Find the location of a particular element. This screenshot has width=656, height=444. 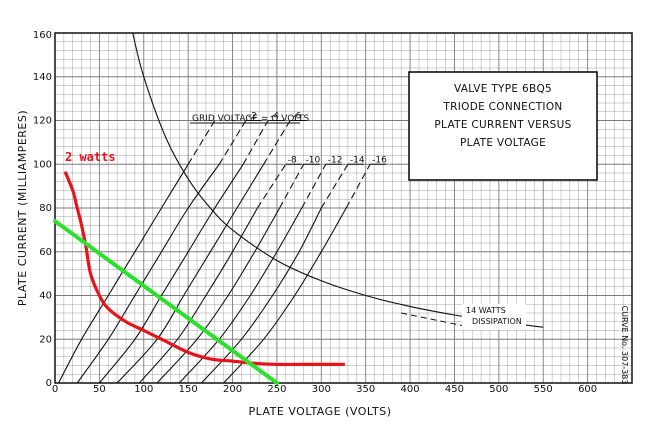

x-tick-label: 450 is located at coordinates (454, 389).